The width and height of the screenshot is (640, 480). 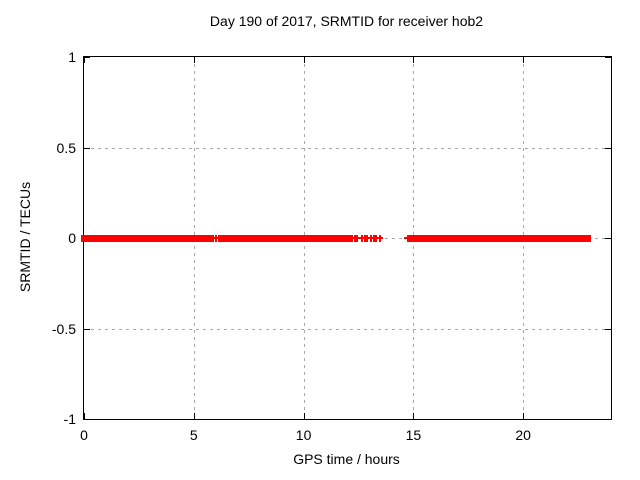 I want to click on x-tick-label: 20, so click(x=523, y=435).